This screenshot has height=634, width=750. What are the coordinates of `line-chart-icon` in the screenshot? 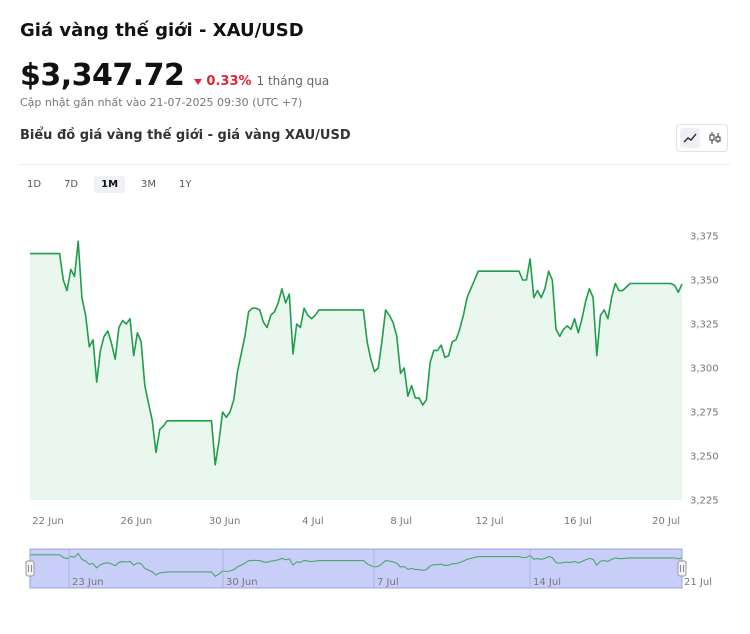 It's located at (689, 138).